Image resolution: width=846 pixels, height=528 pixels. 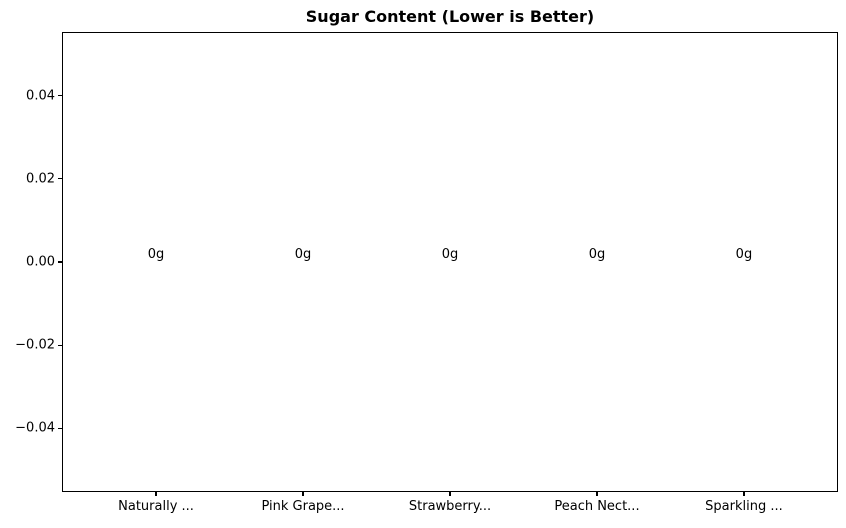 What do you see at coordinates (35, 428) in the screenshot?
I see `y-axis-tick-label: −0.04` at bounding box center [35, 428].